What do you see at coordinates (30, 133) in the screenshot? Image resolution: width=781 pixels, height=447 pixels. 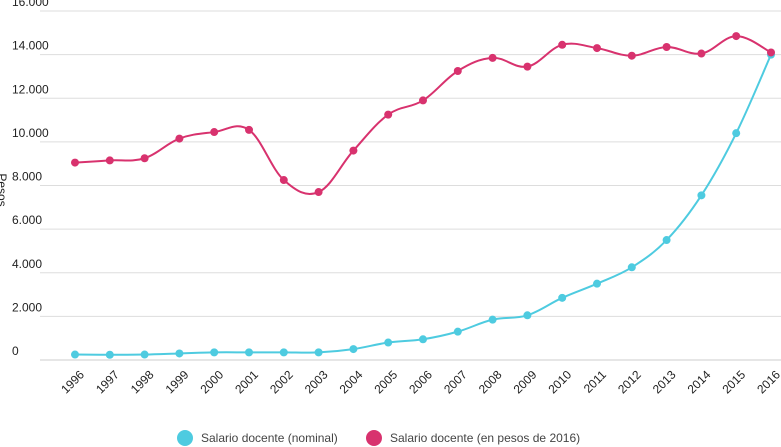 I see `y-tick-label: 10.000` at bounding box center [30, 133].